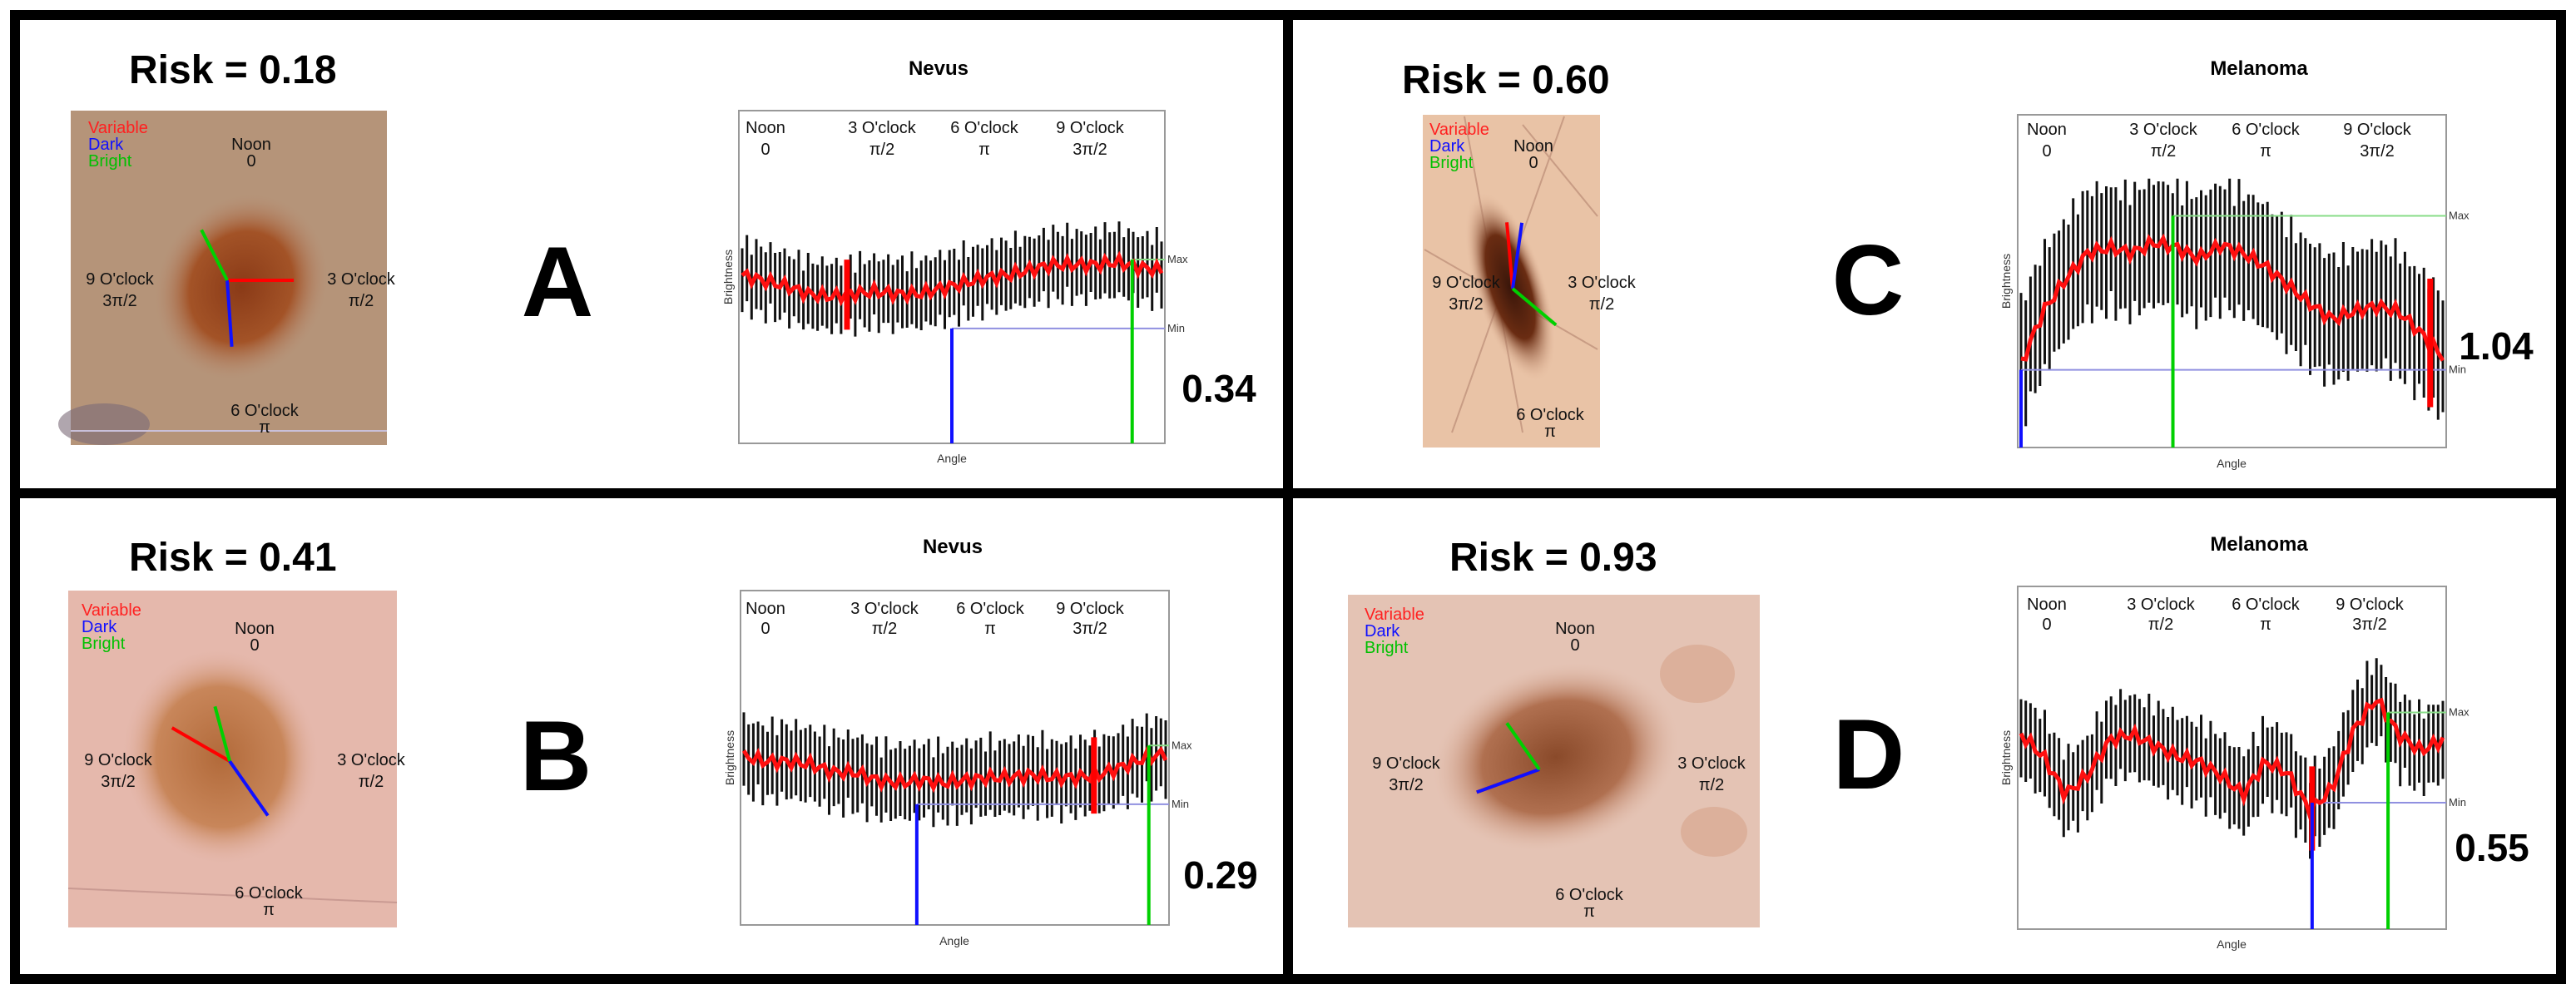  What do you see at coordinates (1869, 754) in the screenshot?
I see `panel-letter: D` at bounding box center [1869, 754].